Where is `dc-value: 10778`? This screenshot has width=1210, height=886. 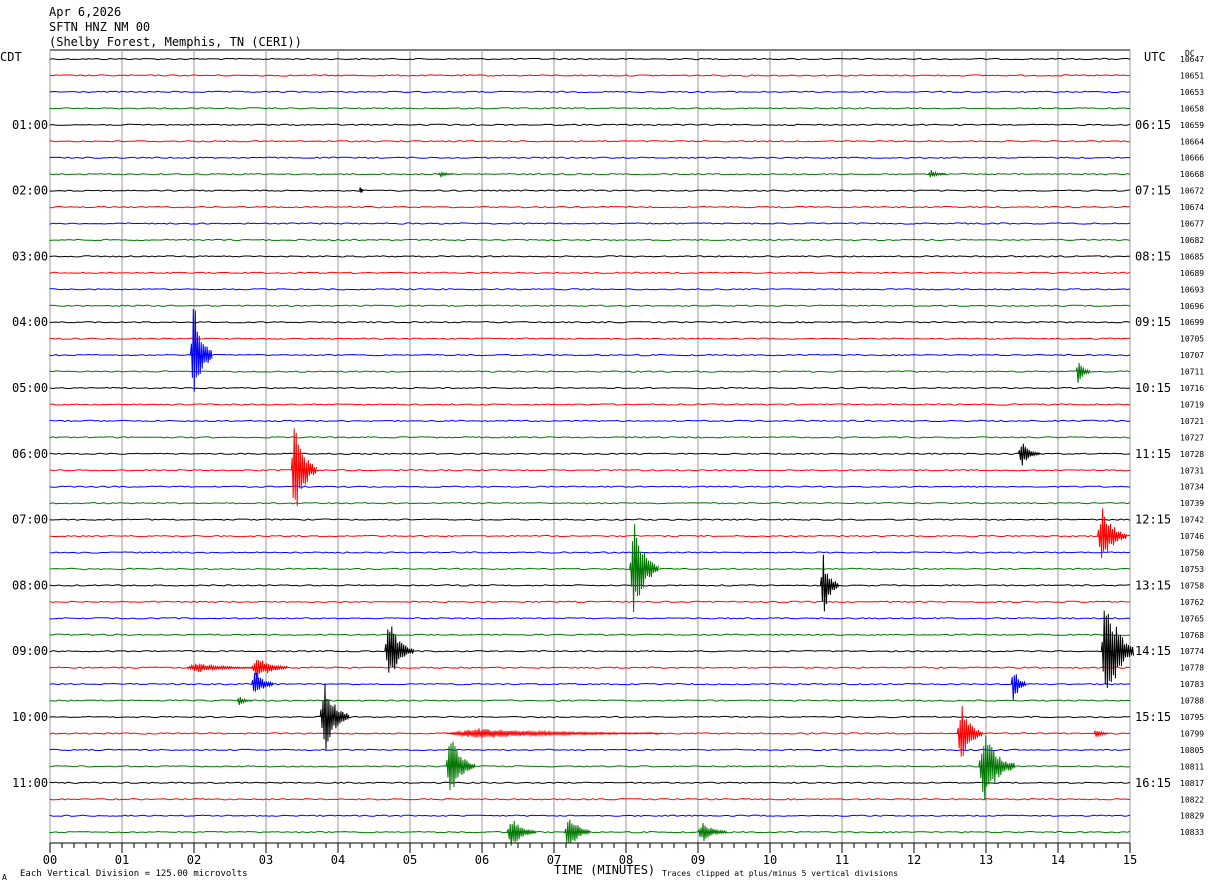 dc-value: 10778 is located at coordinates (1192, 668).